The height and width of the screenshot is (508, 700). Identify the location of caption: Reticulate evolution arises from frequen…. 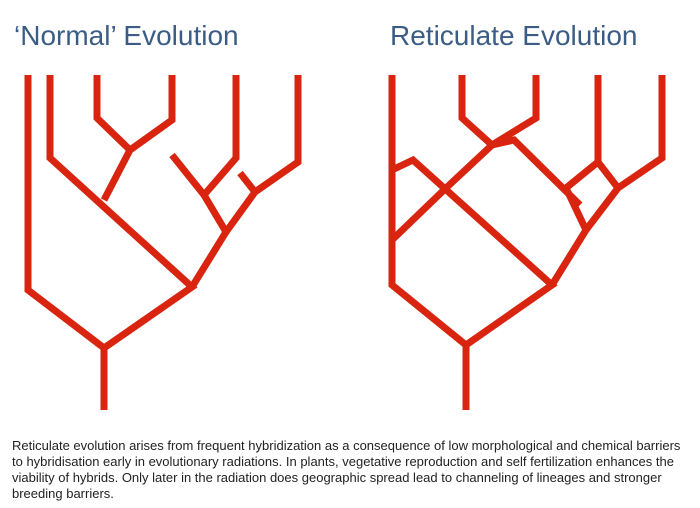
(346, 469).